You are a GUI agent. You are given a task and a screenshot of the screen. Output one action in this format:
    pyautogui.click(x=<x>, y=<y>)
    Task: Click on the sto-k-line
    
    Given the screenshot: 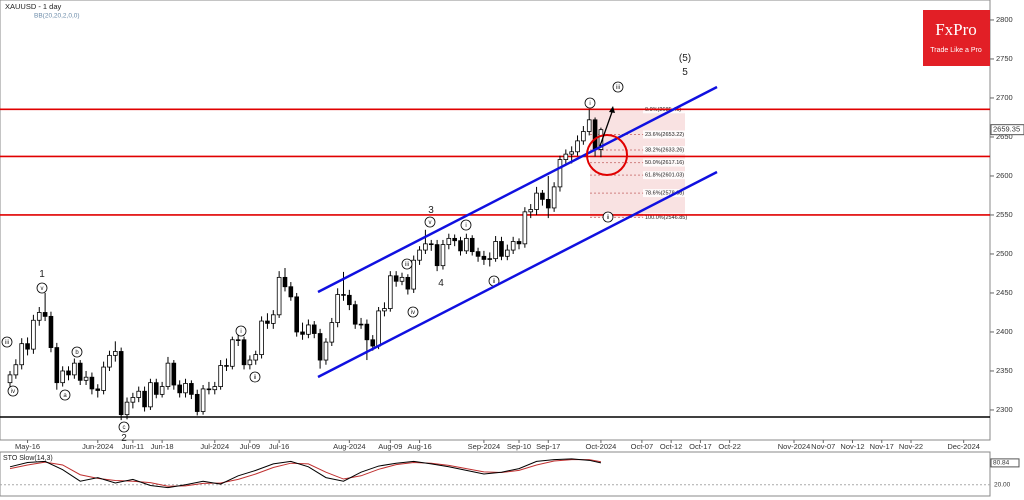 What is the action you would take?
    pyautogui.click(x=305, y=473)
    